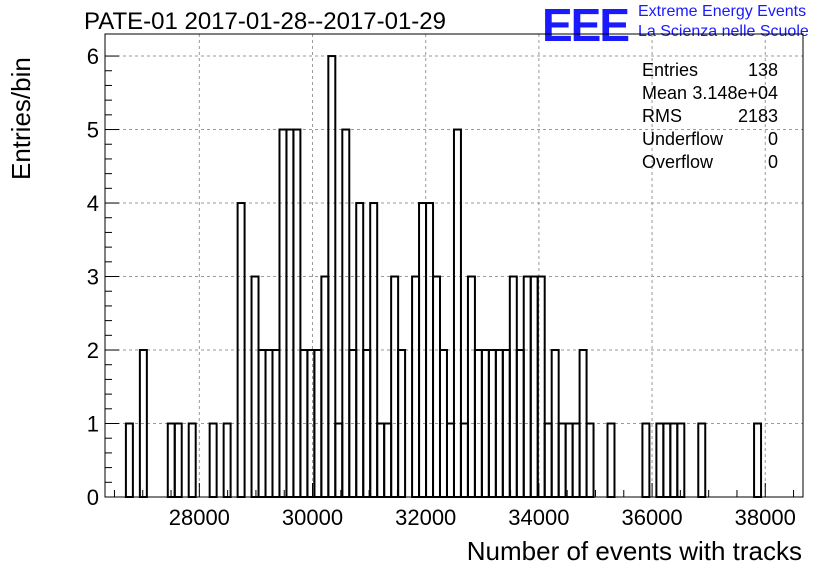 This screenshot has height=572, width=836. Describe the element at coordinates (199, 517) in the screenshot. I see `x-tick-label: 28000` at that location.